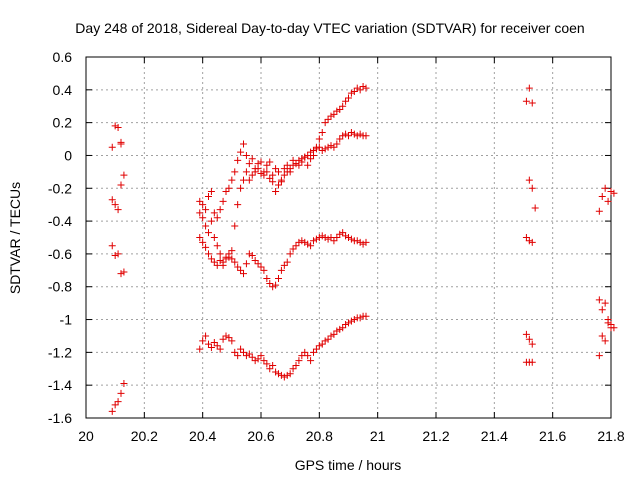  What do you see at coordinates (319, 436) in the screenshot?
I see `x-tick-label: 20.8` at bounding box center [319, 436].